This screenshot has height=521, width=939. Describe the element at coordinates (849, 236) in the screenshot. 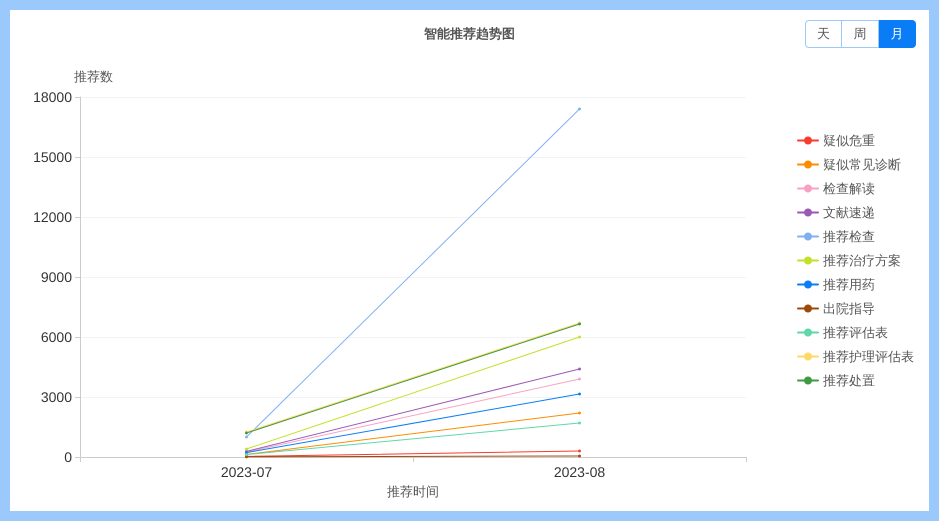

I see `legend-label: 推荐检查` at that location.